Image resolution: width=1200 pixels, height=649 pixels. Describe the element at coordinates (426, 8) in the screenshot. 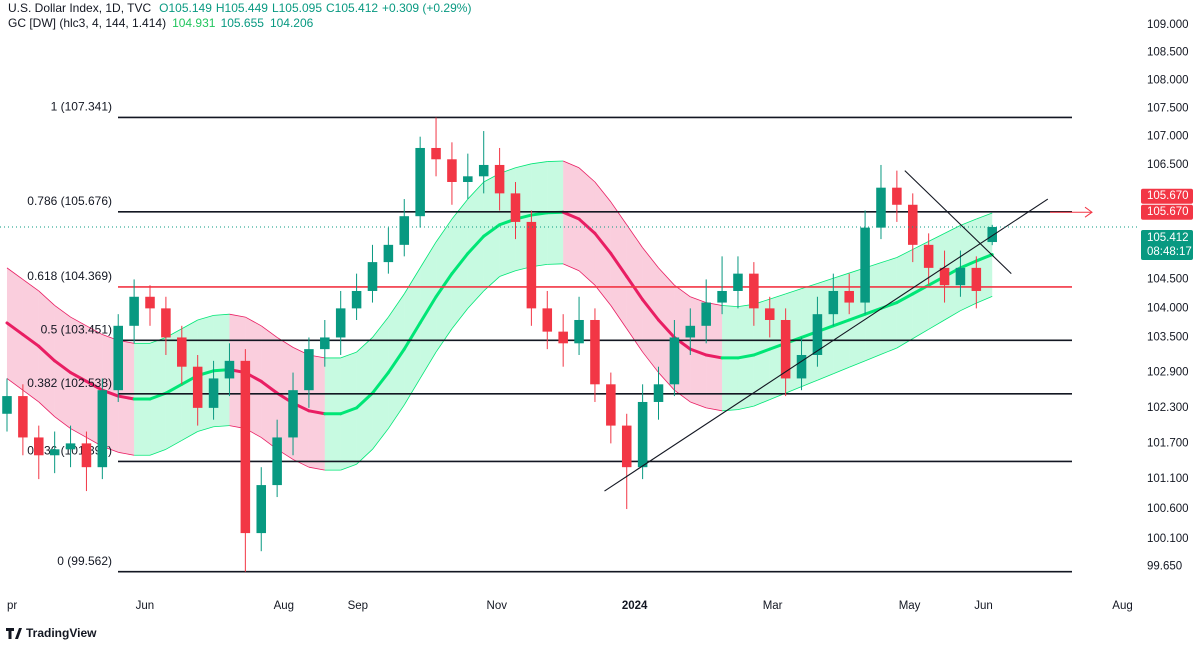

I see `header-value: +0.309 (+0.29%)` at that location.